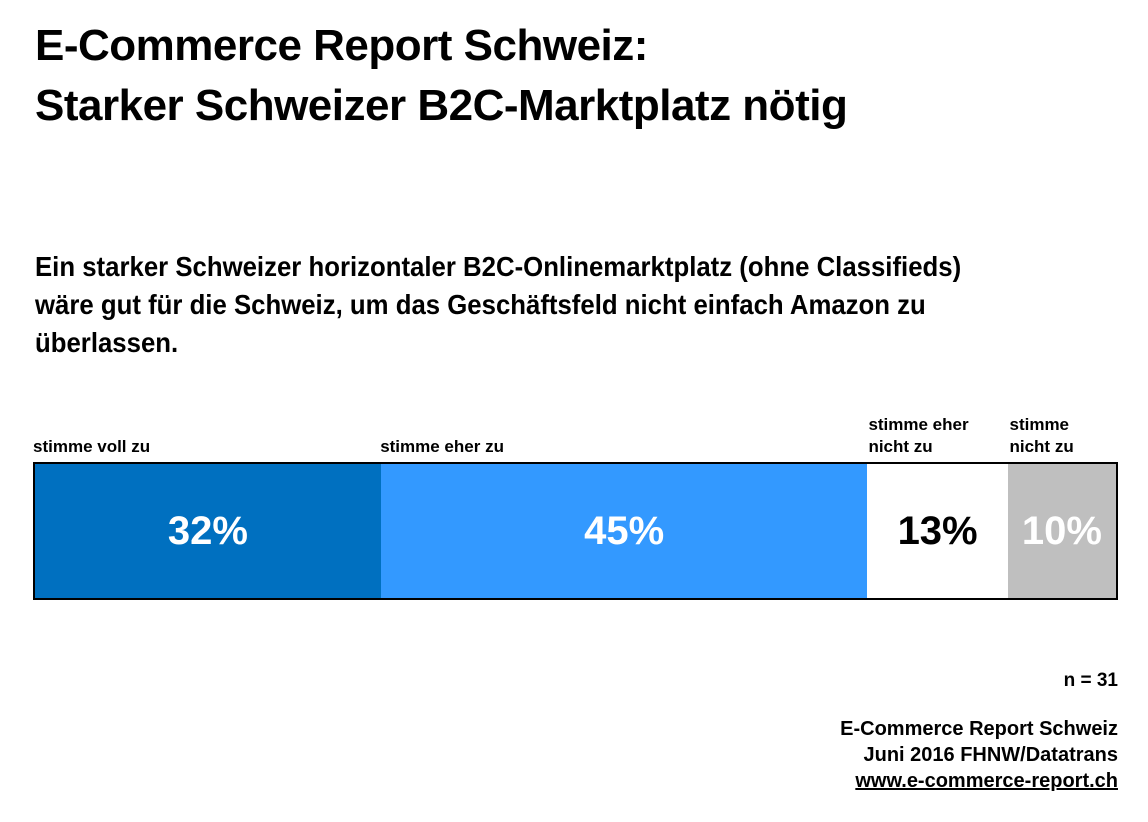 The height and width of the screenshot is (822, 1148). I want to click on bar-segment-4: 10%, so click(1061, 531).